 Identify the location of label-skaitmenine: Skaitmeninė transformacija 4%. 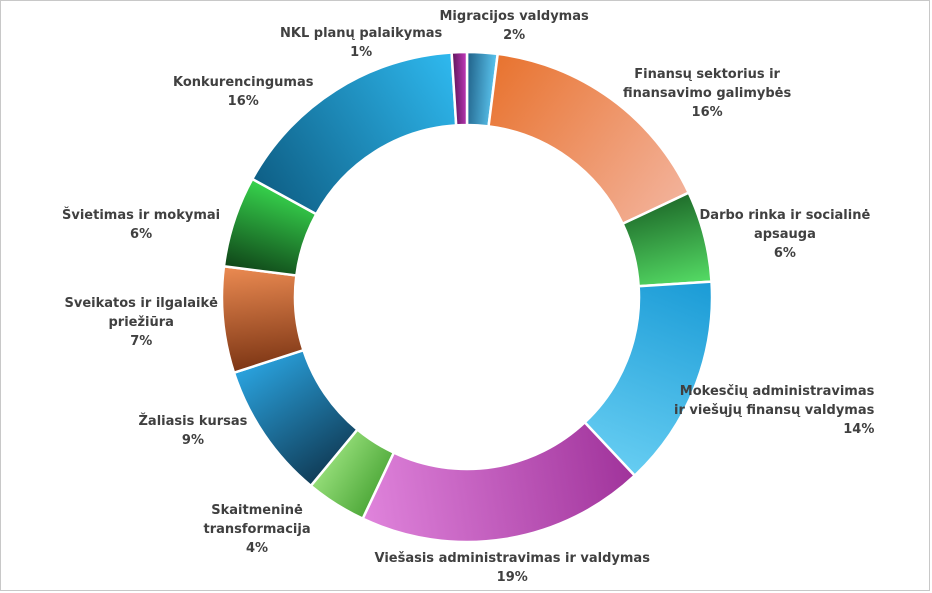
(257, 529).